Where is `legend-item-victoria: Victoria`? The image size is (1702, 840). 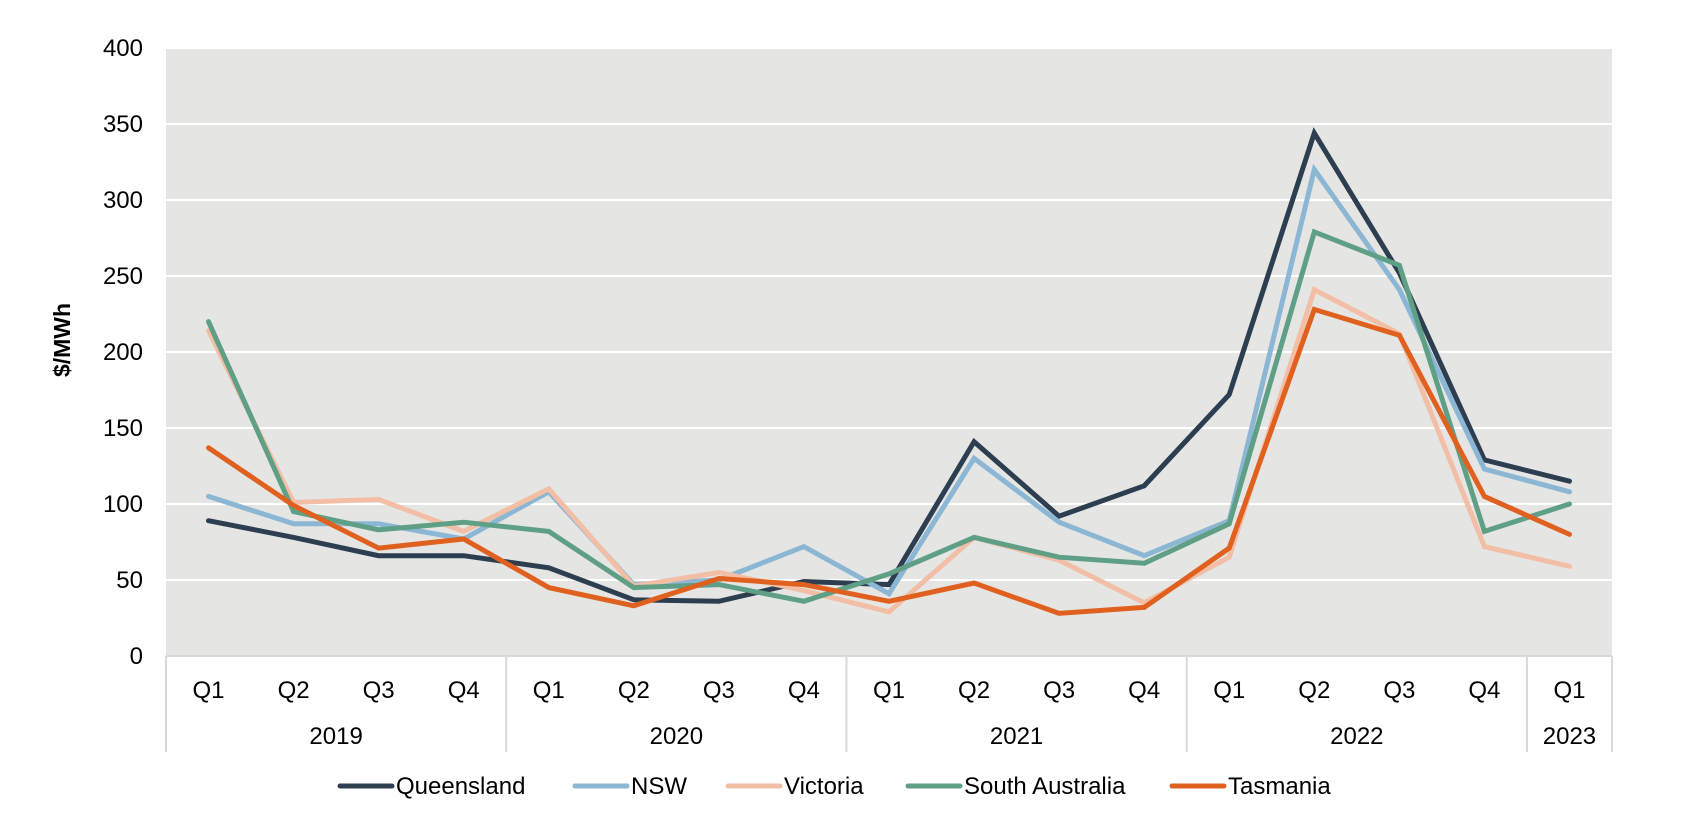 legend-item-victoria: Victoria is located at coordinates (794, 786).